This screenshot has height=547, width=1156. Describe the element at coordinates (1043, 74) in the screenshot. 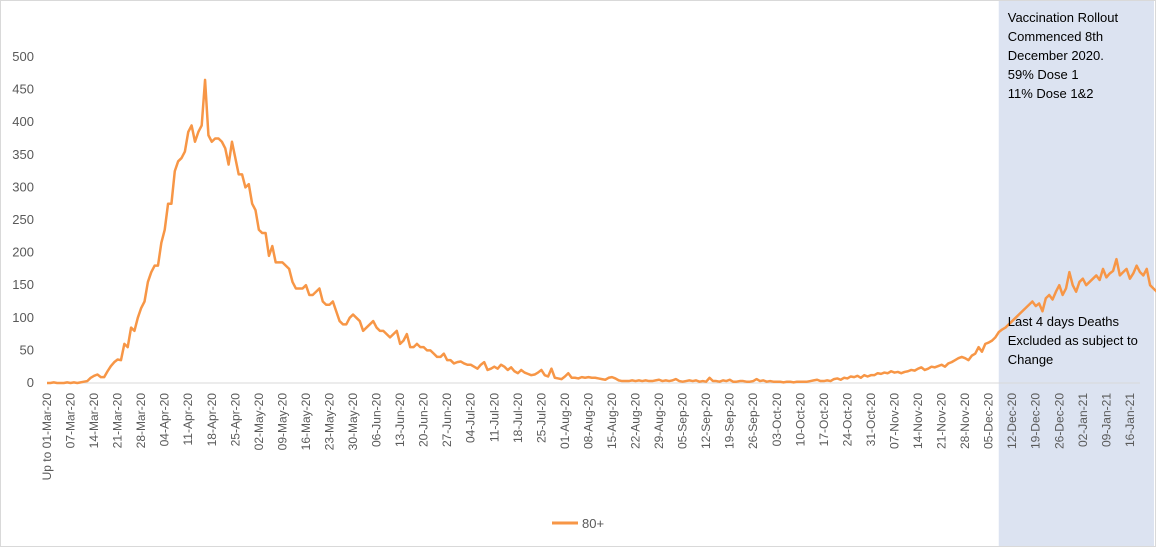

I see `annotation-vaccination-line: 59% Dose 1` at that location.